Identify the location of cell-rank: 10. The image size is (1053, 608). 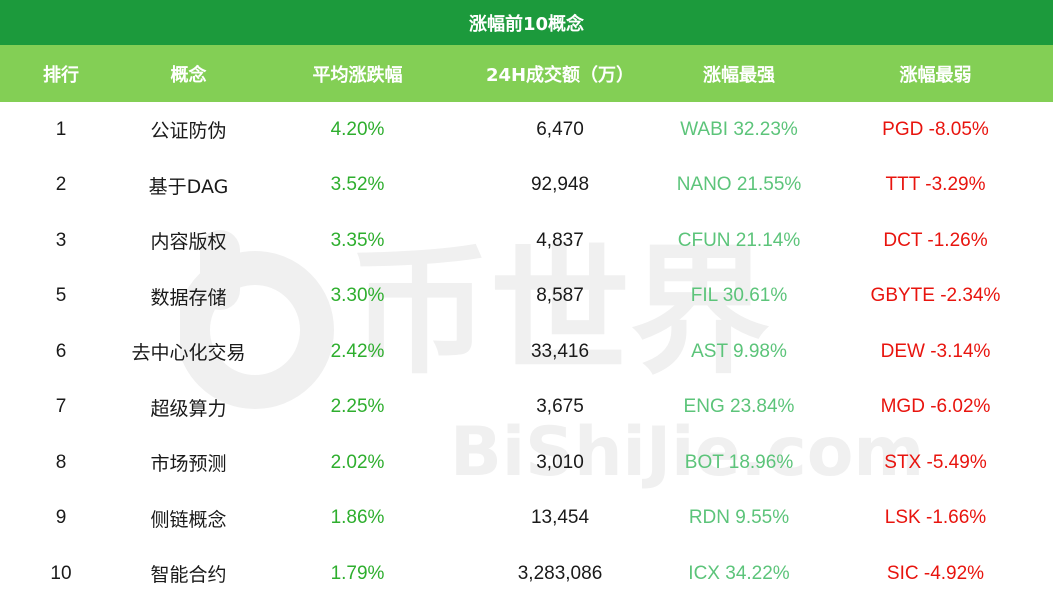
(61, 573).